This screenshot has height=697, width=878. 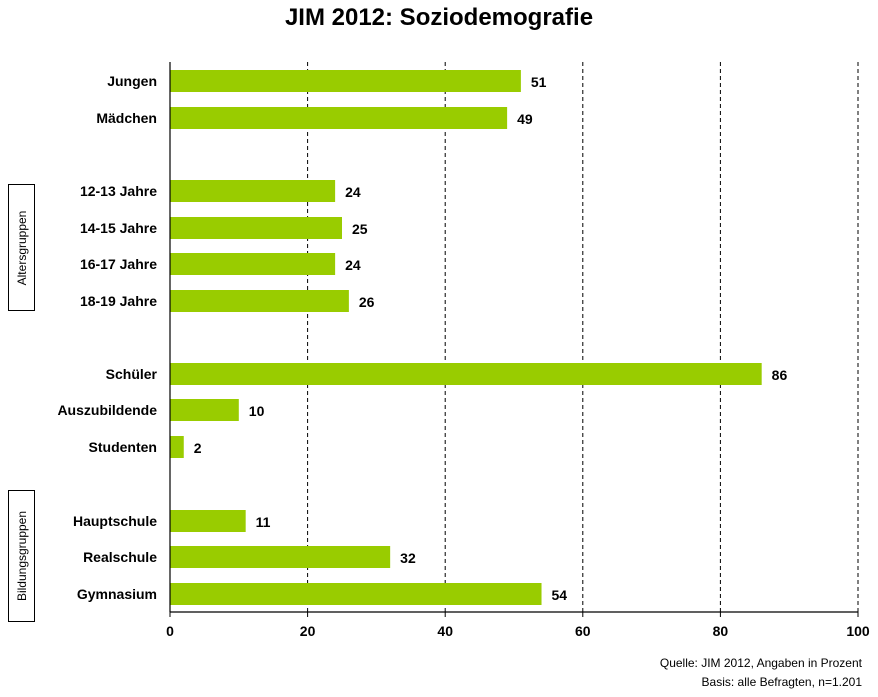 What do you see at coordinates (118, 191) in the screenshot?
I see `category-label-2: 12-13 Jahre` at bounding box center [118, 191].